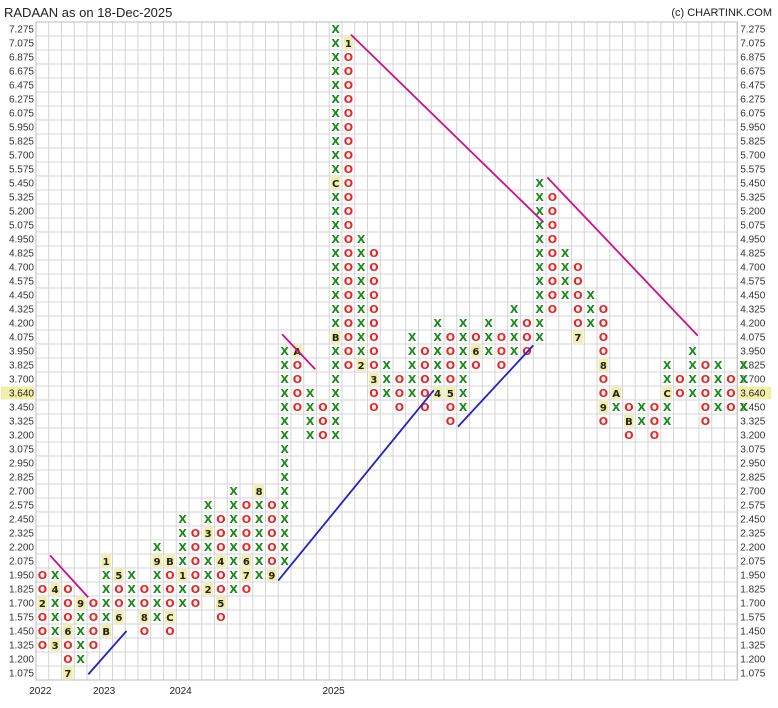 This screenshot has height=708, width=778. What do you see at coordinates (21, 170) in the screenshot?
I see `y-tick-label: 5.575` at bounding box center [21, 170].